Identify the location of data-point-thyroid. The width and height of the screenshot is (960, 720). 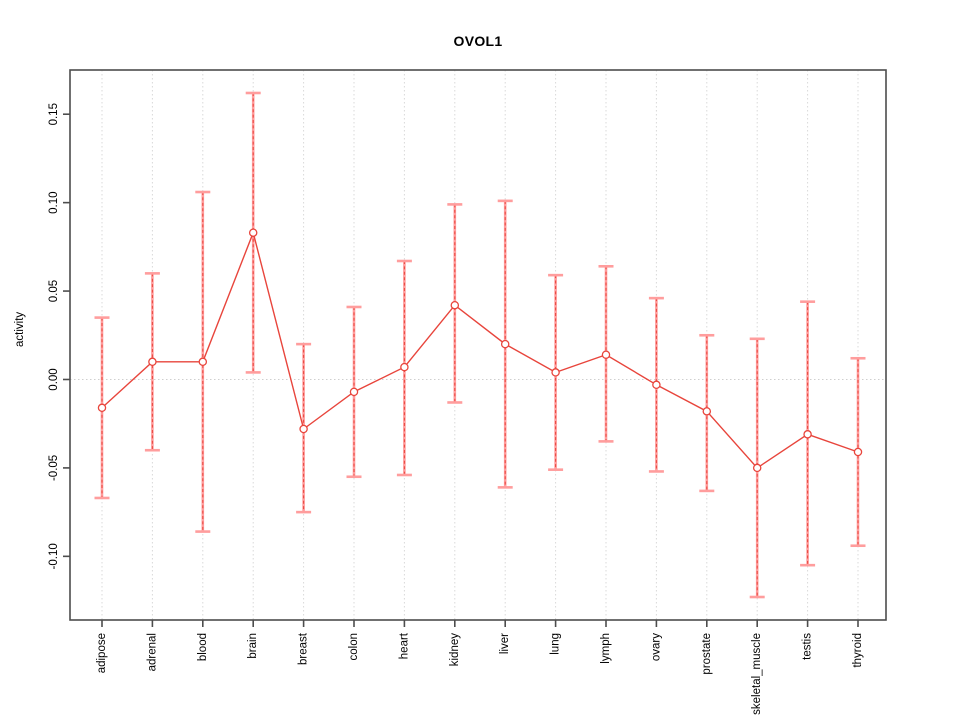
(858, 452).